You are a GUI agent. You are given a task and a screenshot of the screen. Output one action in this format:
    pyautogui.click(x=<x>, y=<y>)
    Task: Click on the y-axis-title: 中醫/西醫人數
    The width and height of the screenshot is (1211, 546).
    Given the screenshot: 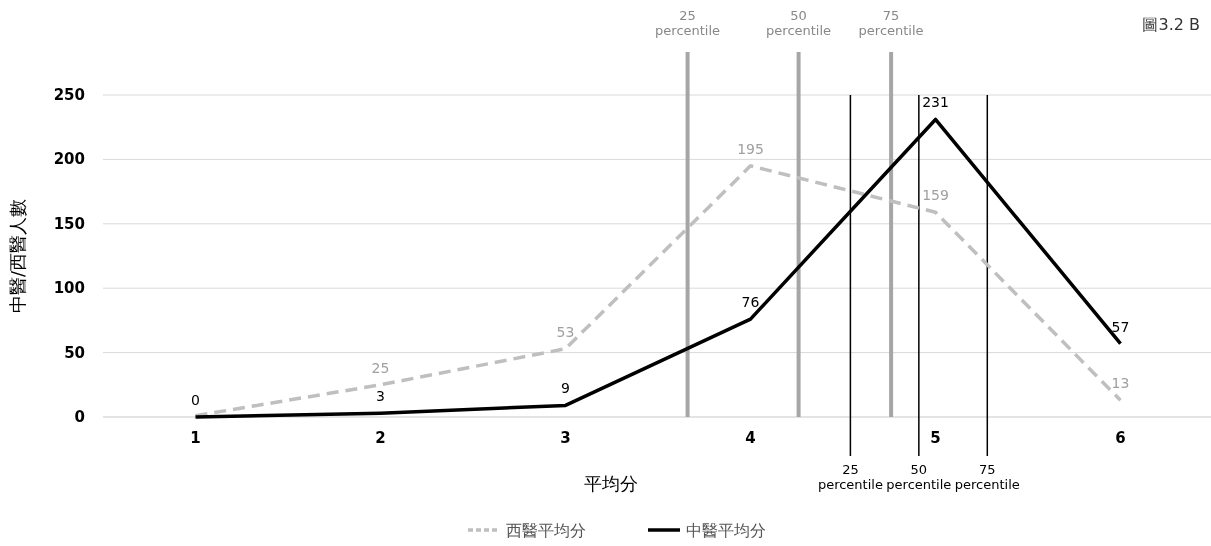 What is the action you would take?
    pyautogui.click(x=17, y=256)
    